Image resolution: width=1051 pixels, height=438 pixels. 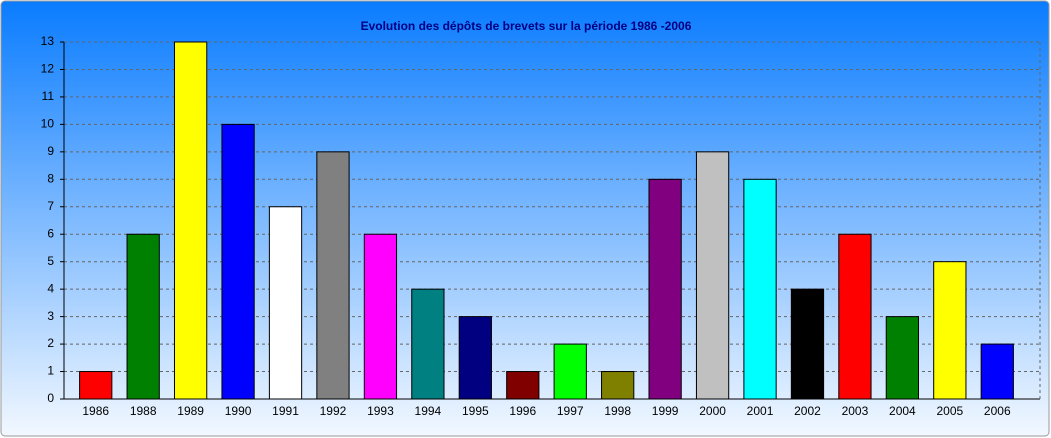 What do you see at coordinates (50, 288) in the screenshot?
I see `y-tick-label: 4` at bounding box center [50, 288].